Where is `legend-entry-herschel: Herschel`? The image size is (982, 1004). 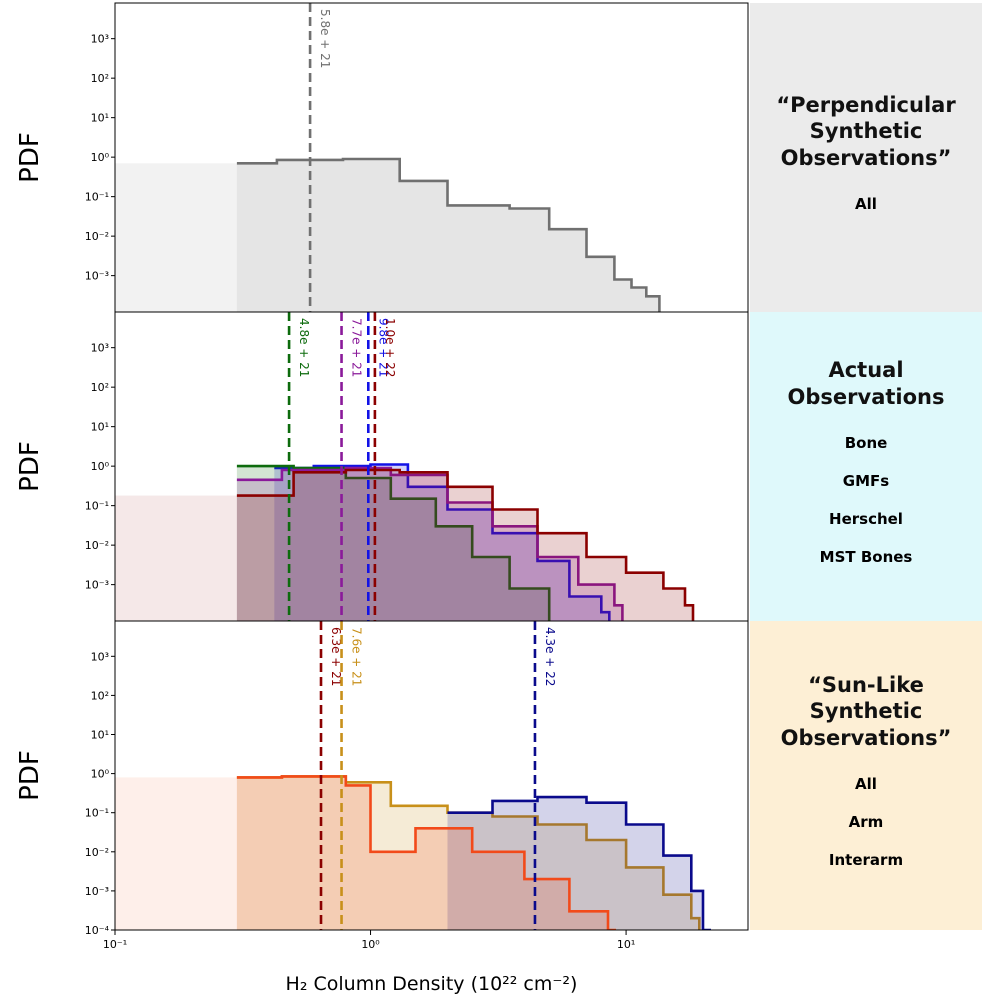
legend-entry-herschel: Herschel is located at coordinates (866, 518).